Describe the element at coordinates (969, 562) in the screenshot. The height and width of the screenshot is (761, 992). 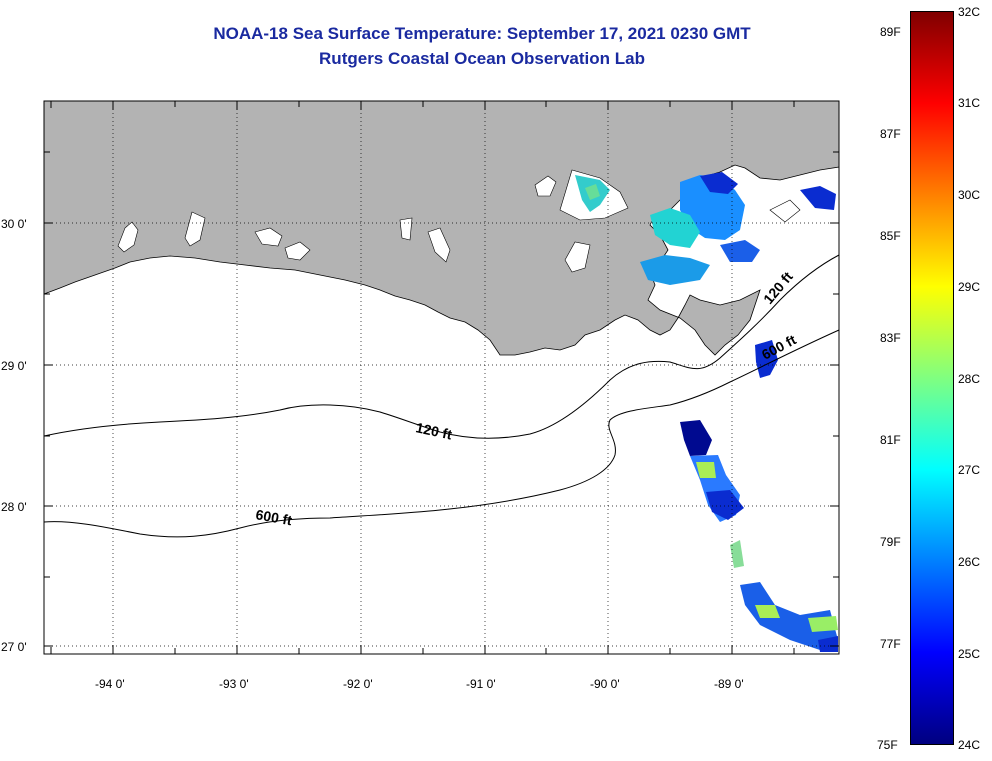
I see `colorbar-label-c: 26C` at that location.